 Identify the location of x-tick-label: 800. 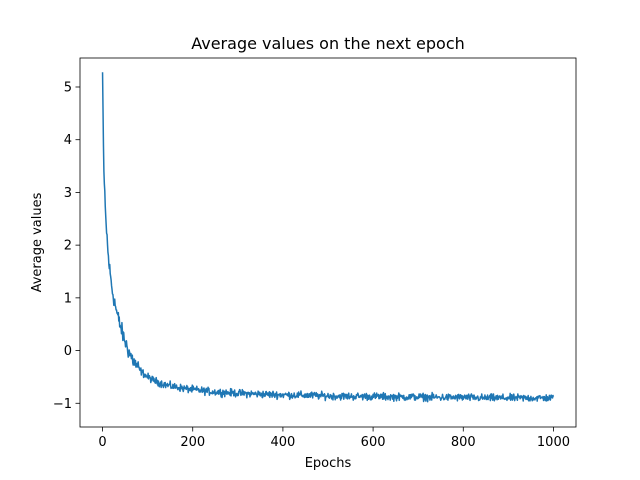
(463, 442).